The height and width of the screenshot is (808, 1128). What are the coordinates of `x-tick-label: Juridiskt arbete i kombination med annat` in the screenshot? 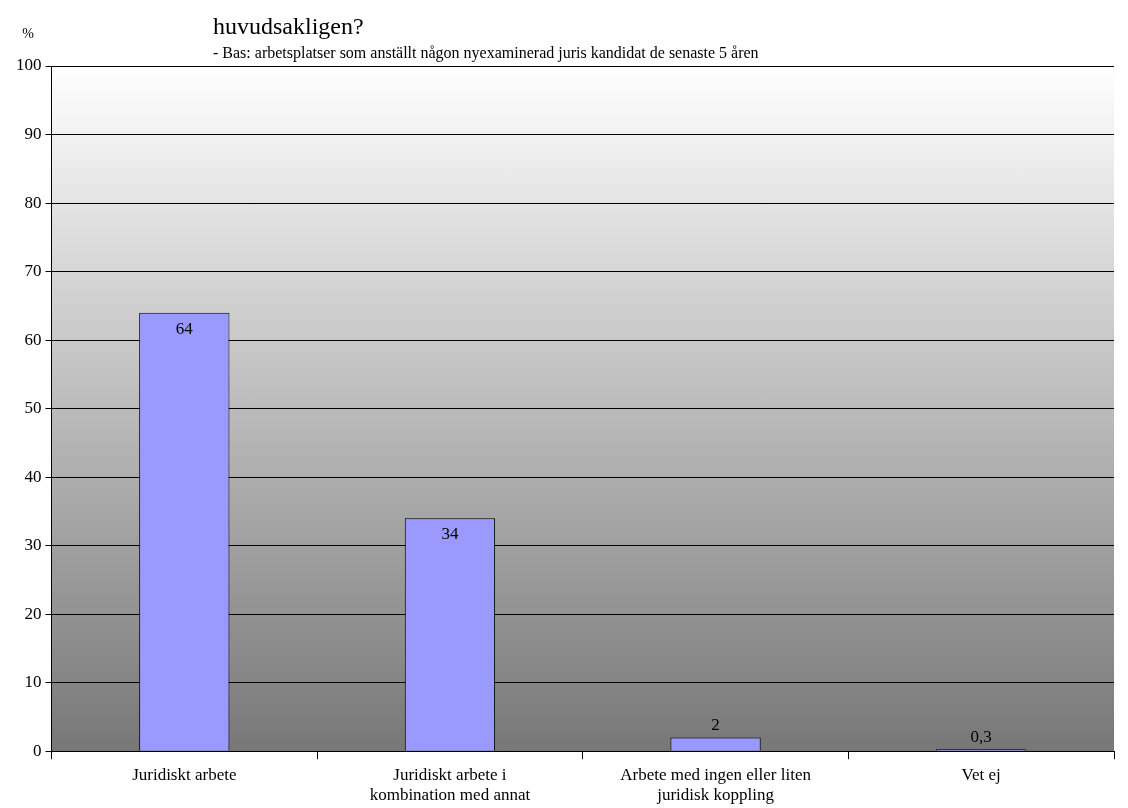 It's located at (450, 784).